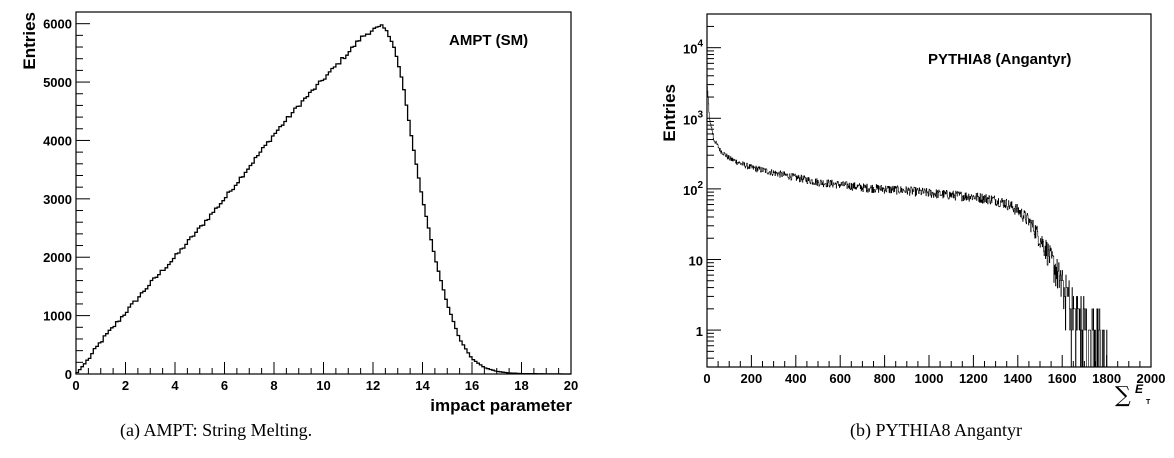 The image size is (1174, 458). What do you see at coordinates (422, 385) in the screenshot?
I see `x-tick-label: 14` at bounding box center [422, 385].